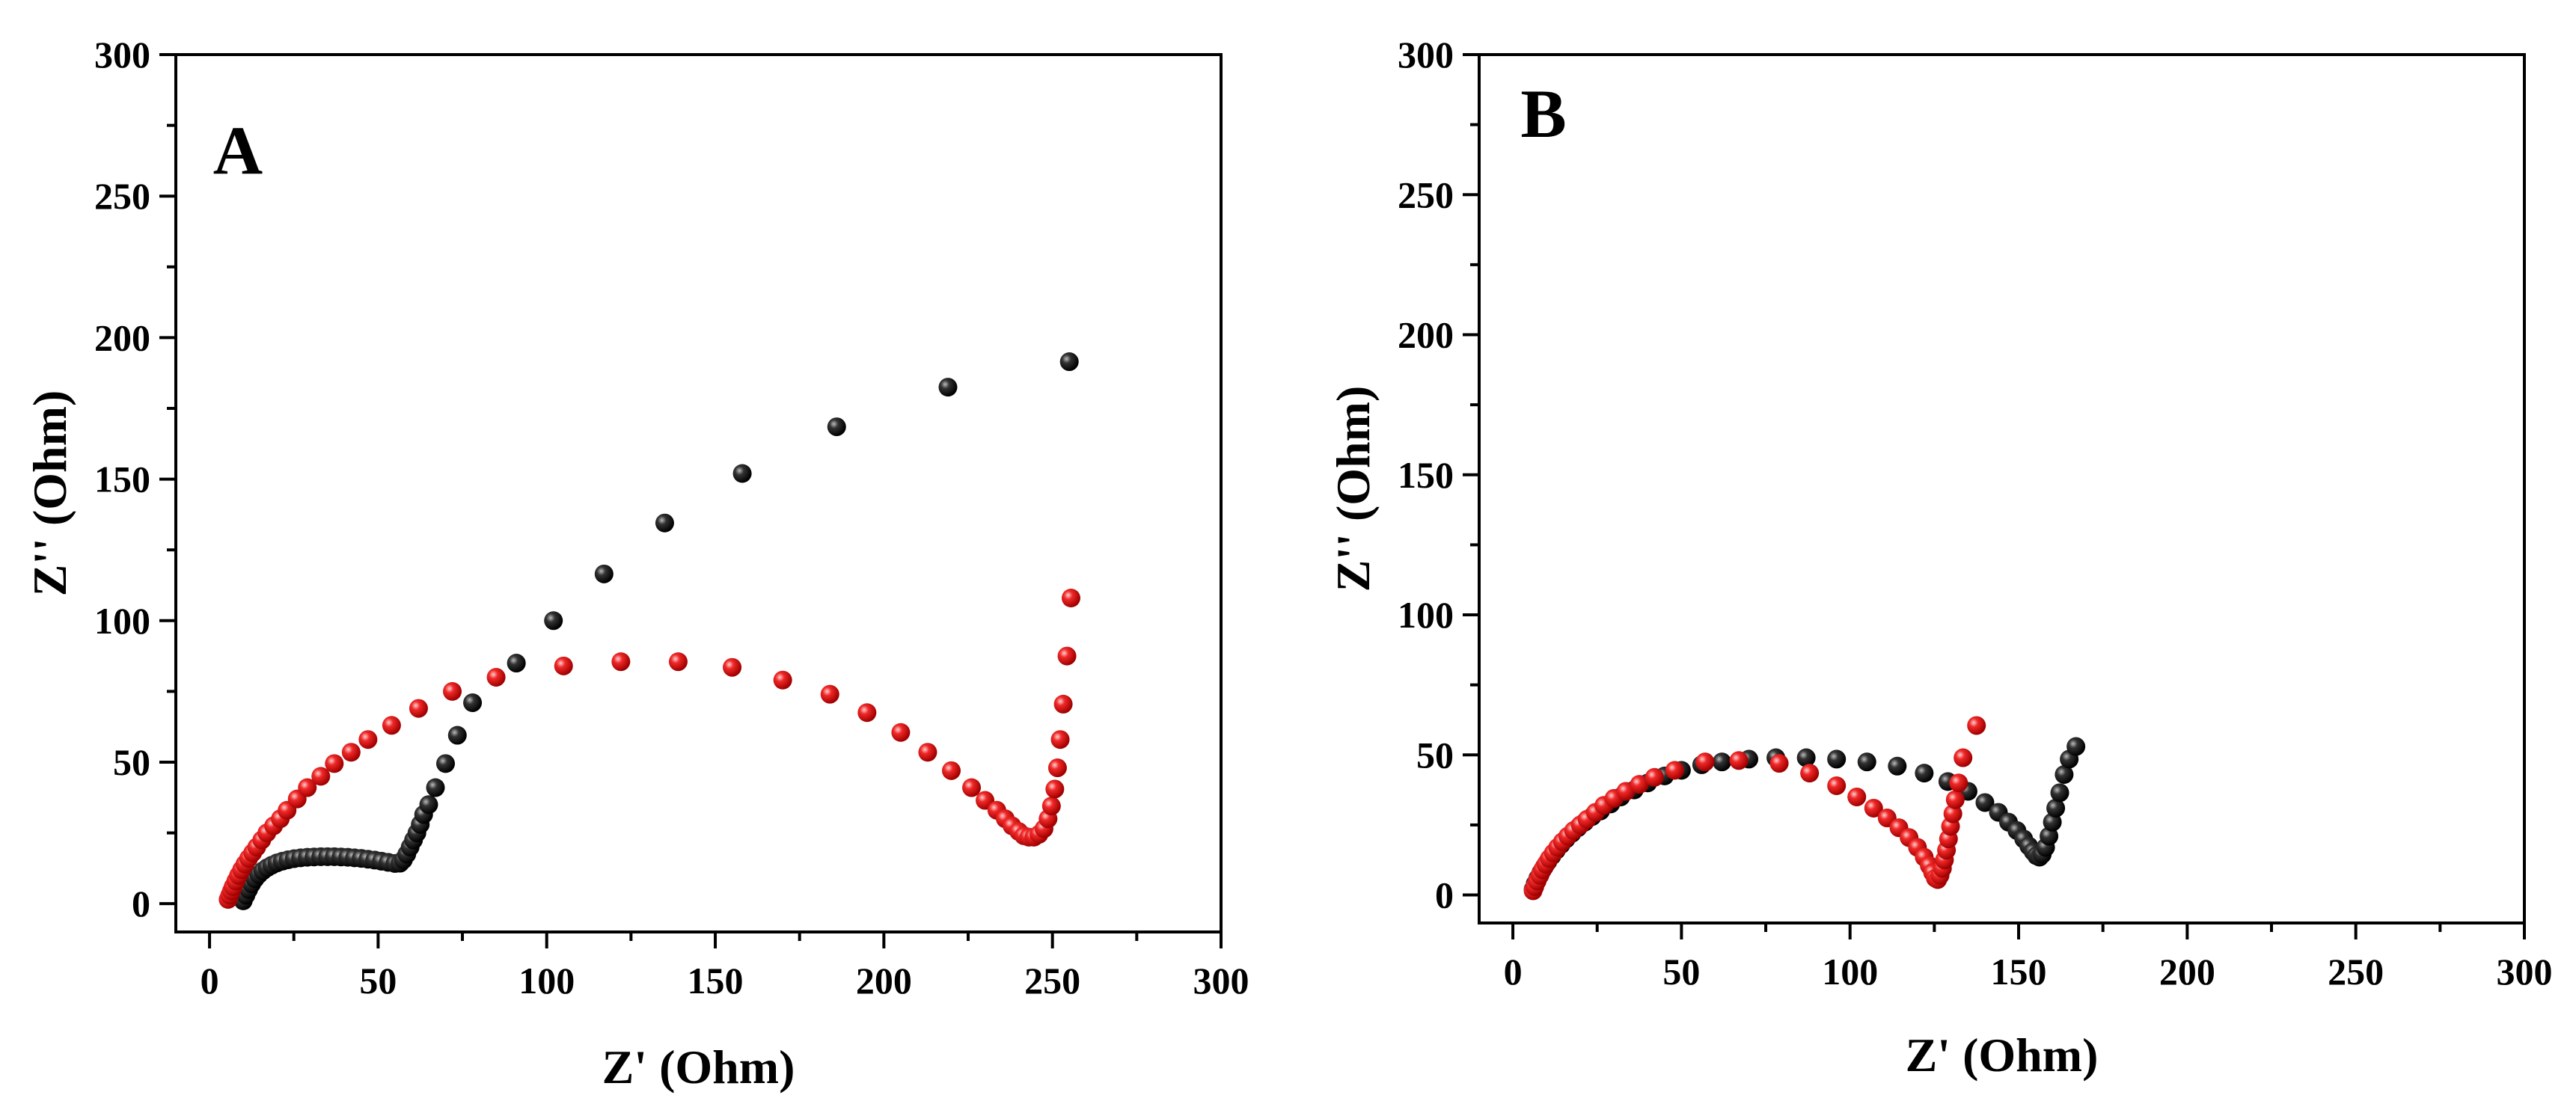 Image resolution: width=2576 pixels, height=1104 pixels. Describe the element at coordinates (1543, 114) in the screenshot. I see `panel-letter: B` at that location.